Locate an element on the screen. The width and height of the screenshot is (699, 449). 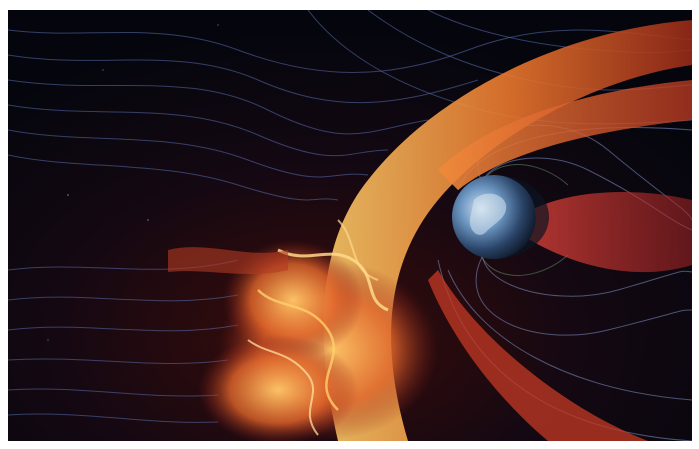
radiation-belt is located at coordinates (600, 232).